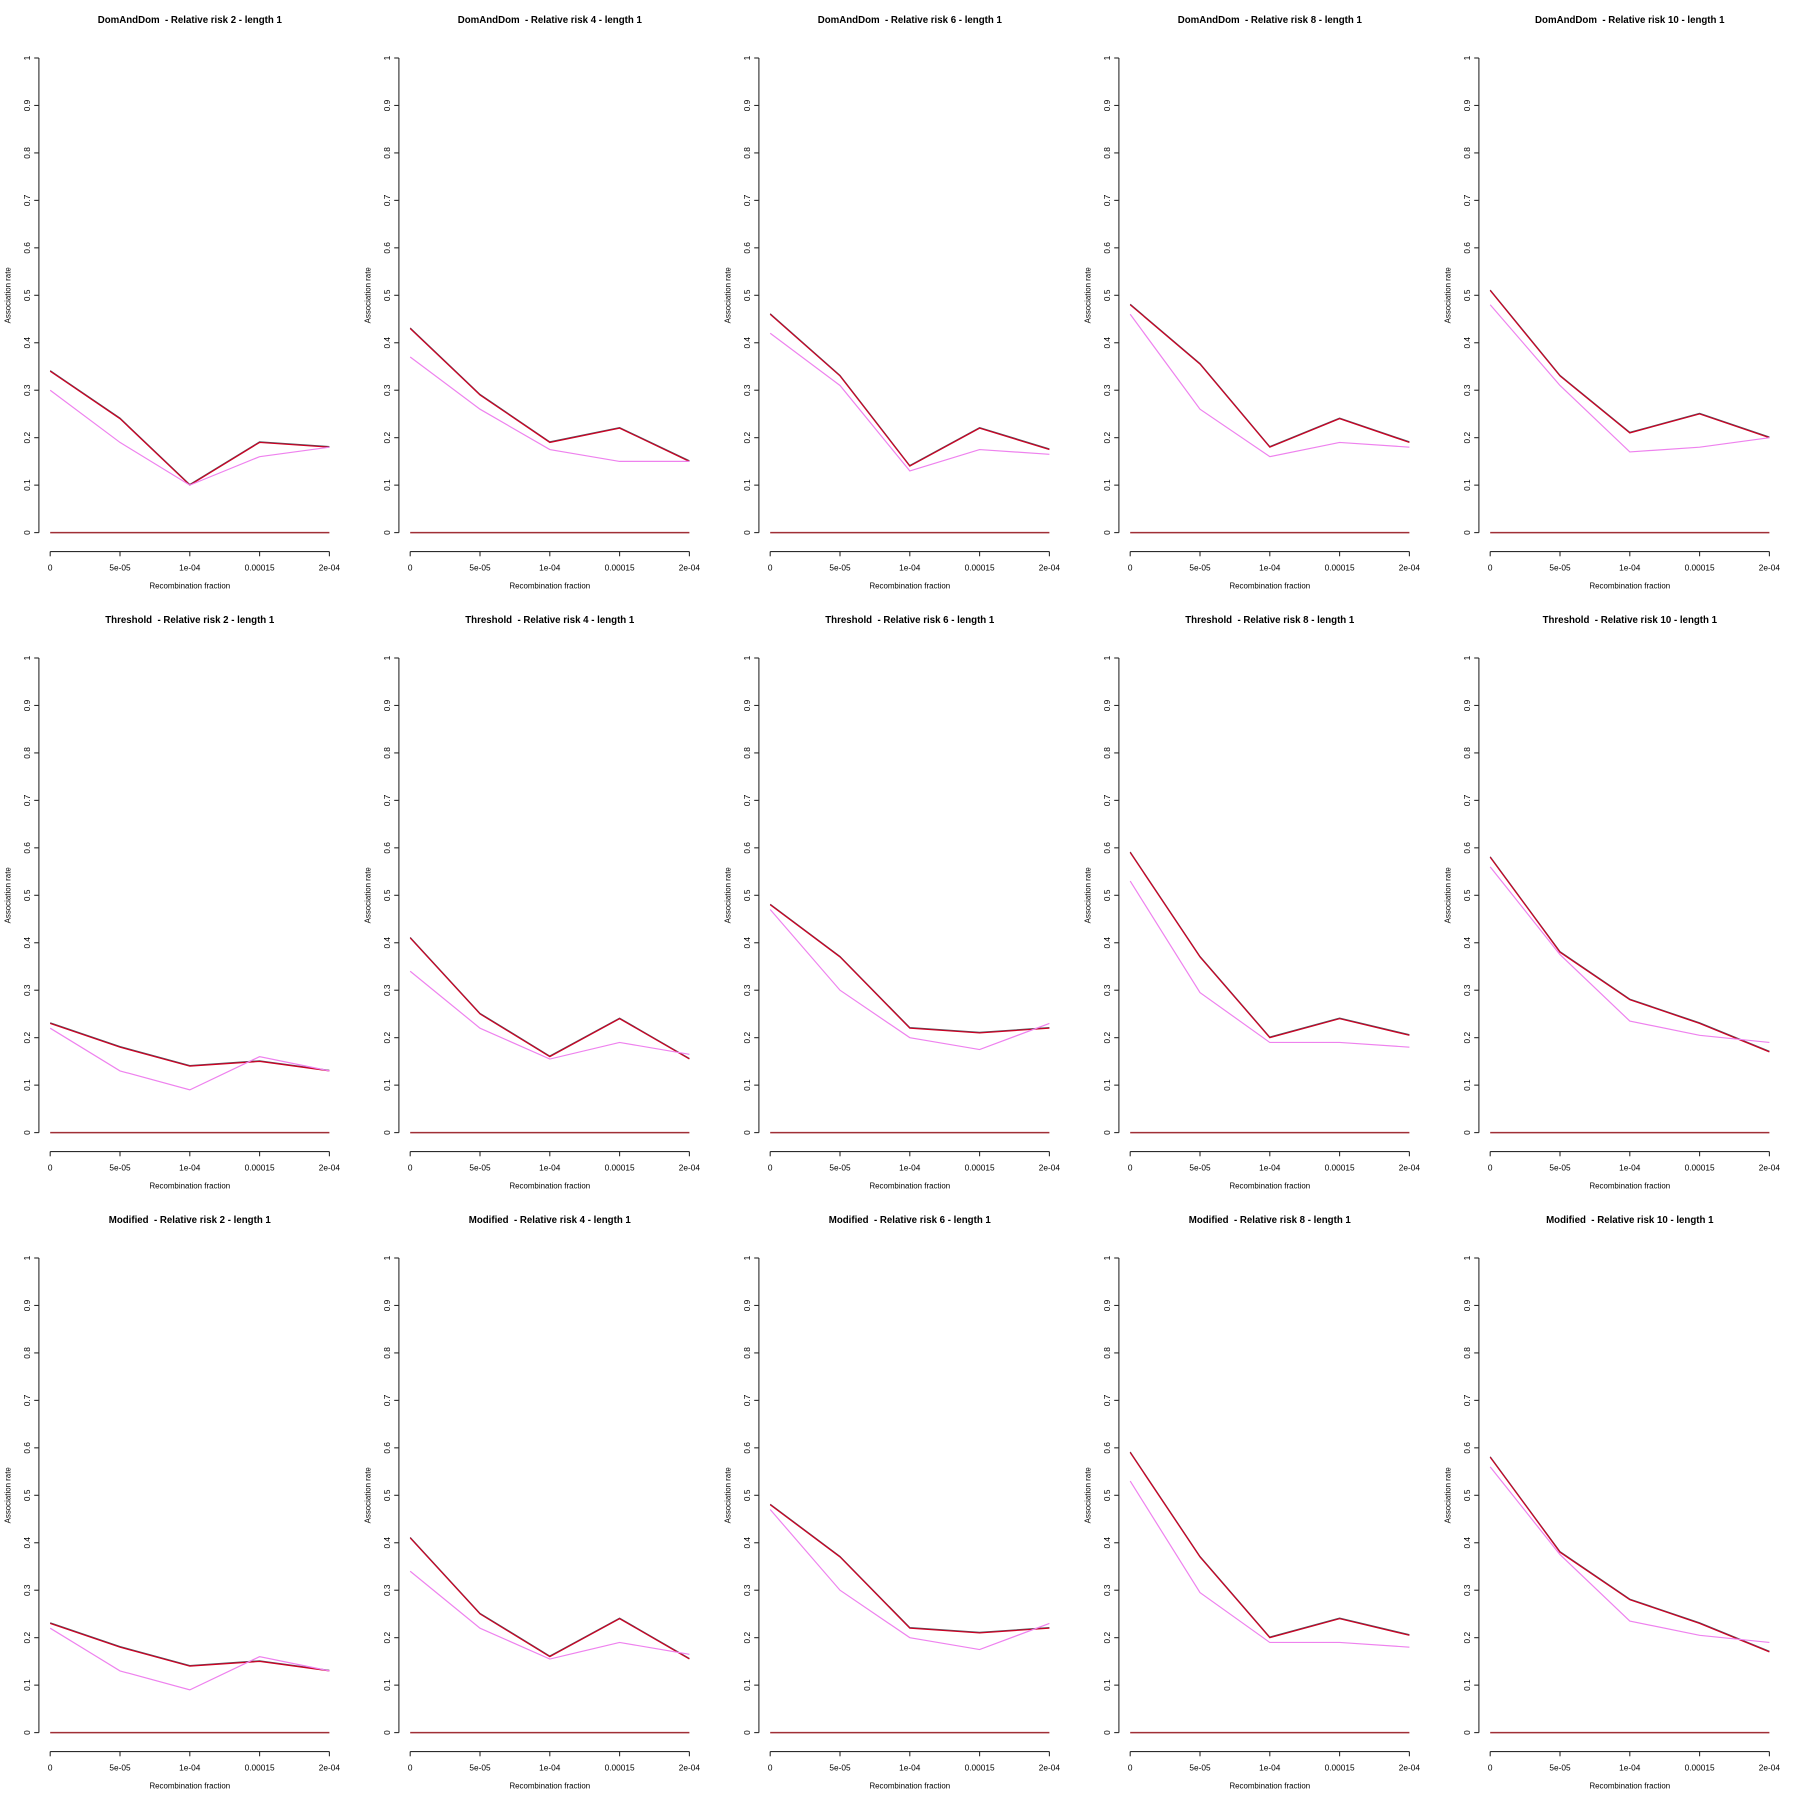 The height and width of the screenshot is (1800, 1800). Describe the element at coordinates (190, 20) in the screenshot. I see `svg-text:DomAndDom - Relative risk 2 -: DomAndDom - Relative risk 2 - length 1` at that location.